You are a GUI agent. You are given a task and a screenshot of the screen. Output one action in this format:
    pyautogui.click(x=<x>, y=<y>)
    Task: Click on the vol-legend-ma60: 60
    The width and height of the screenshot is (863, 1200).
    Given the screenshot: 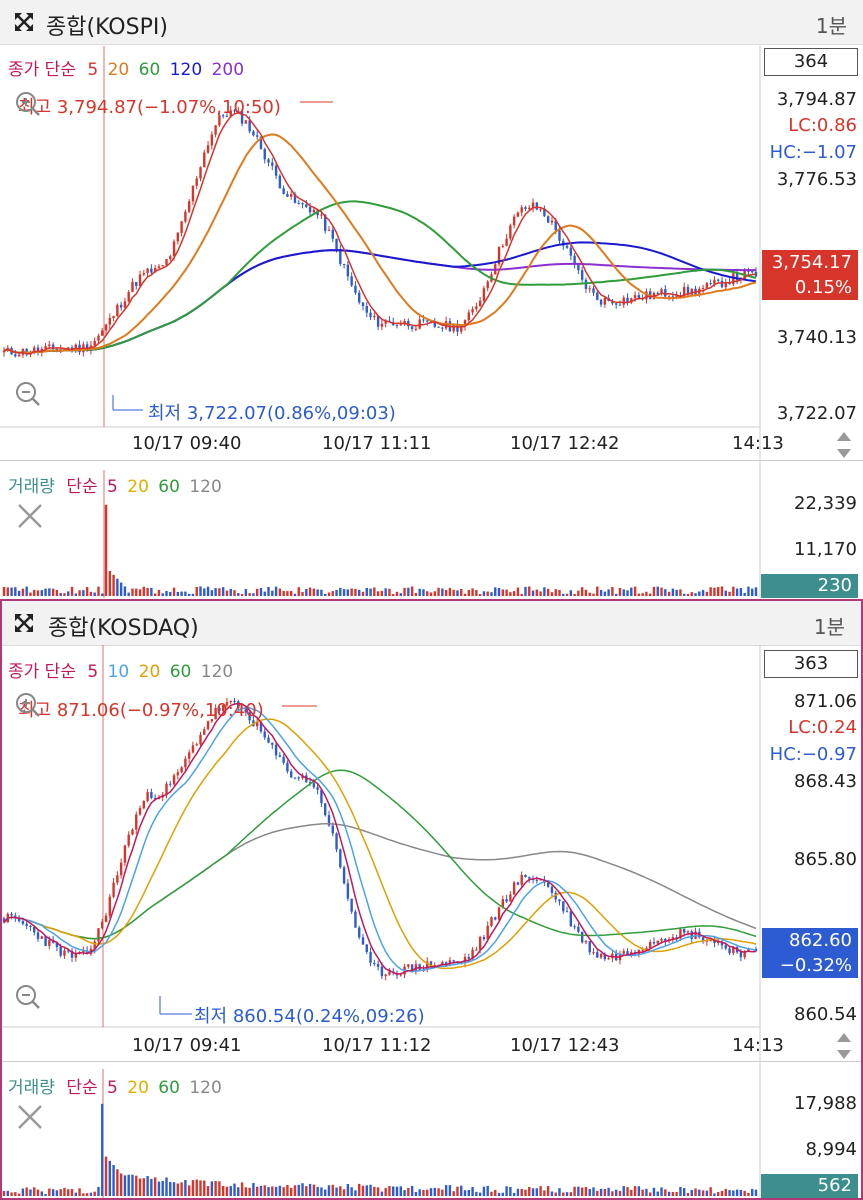 What is the action you would take?
    pyautogui.click(x=169, y=487)
    